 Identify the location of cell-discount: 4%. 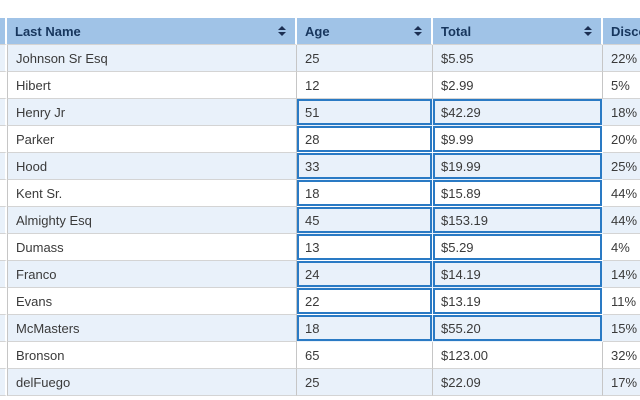
(621, 247).